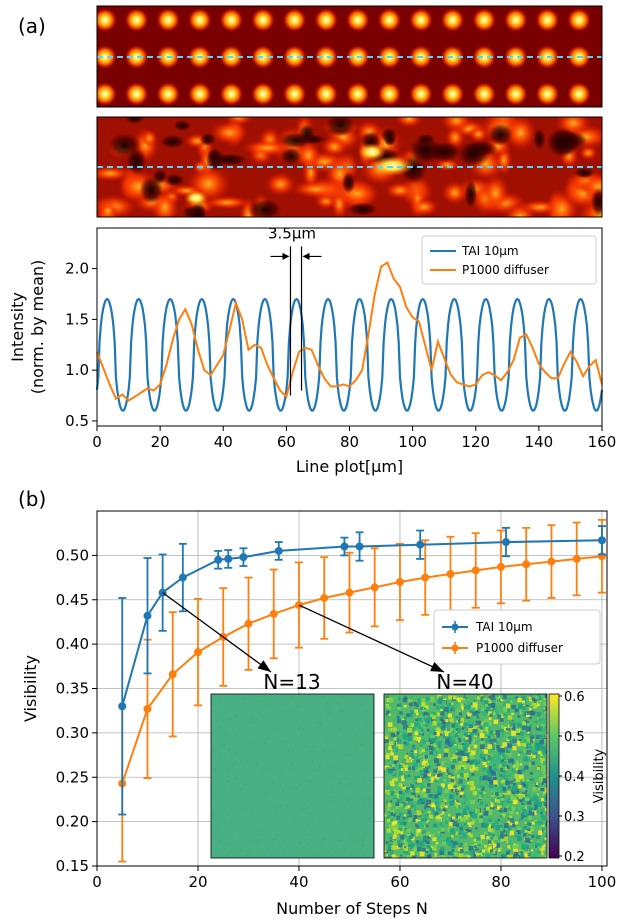  I want to click on series-tai-point, so click(601, 540).